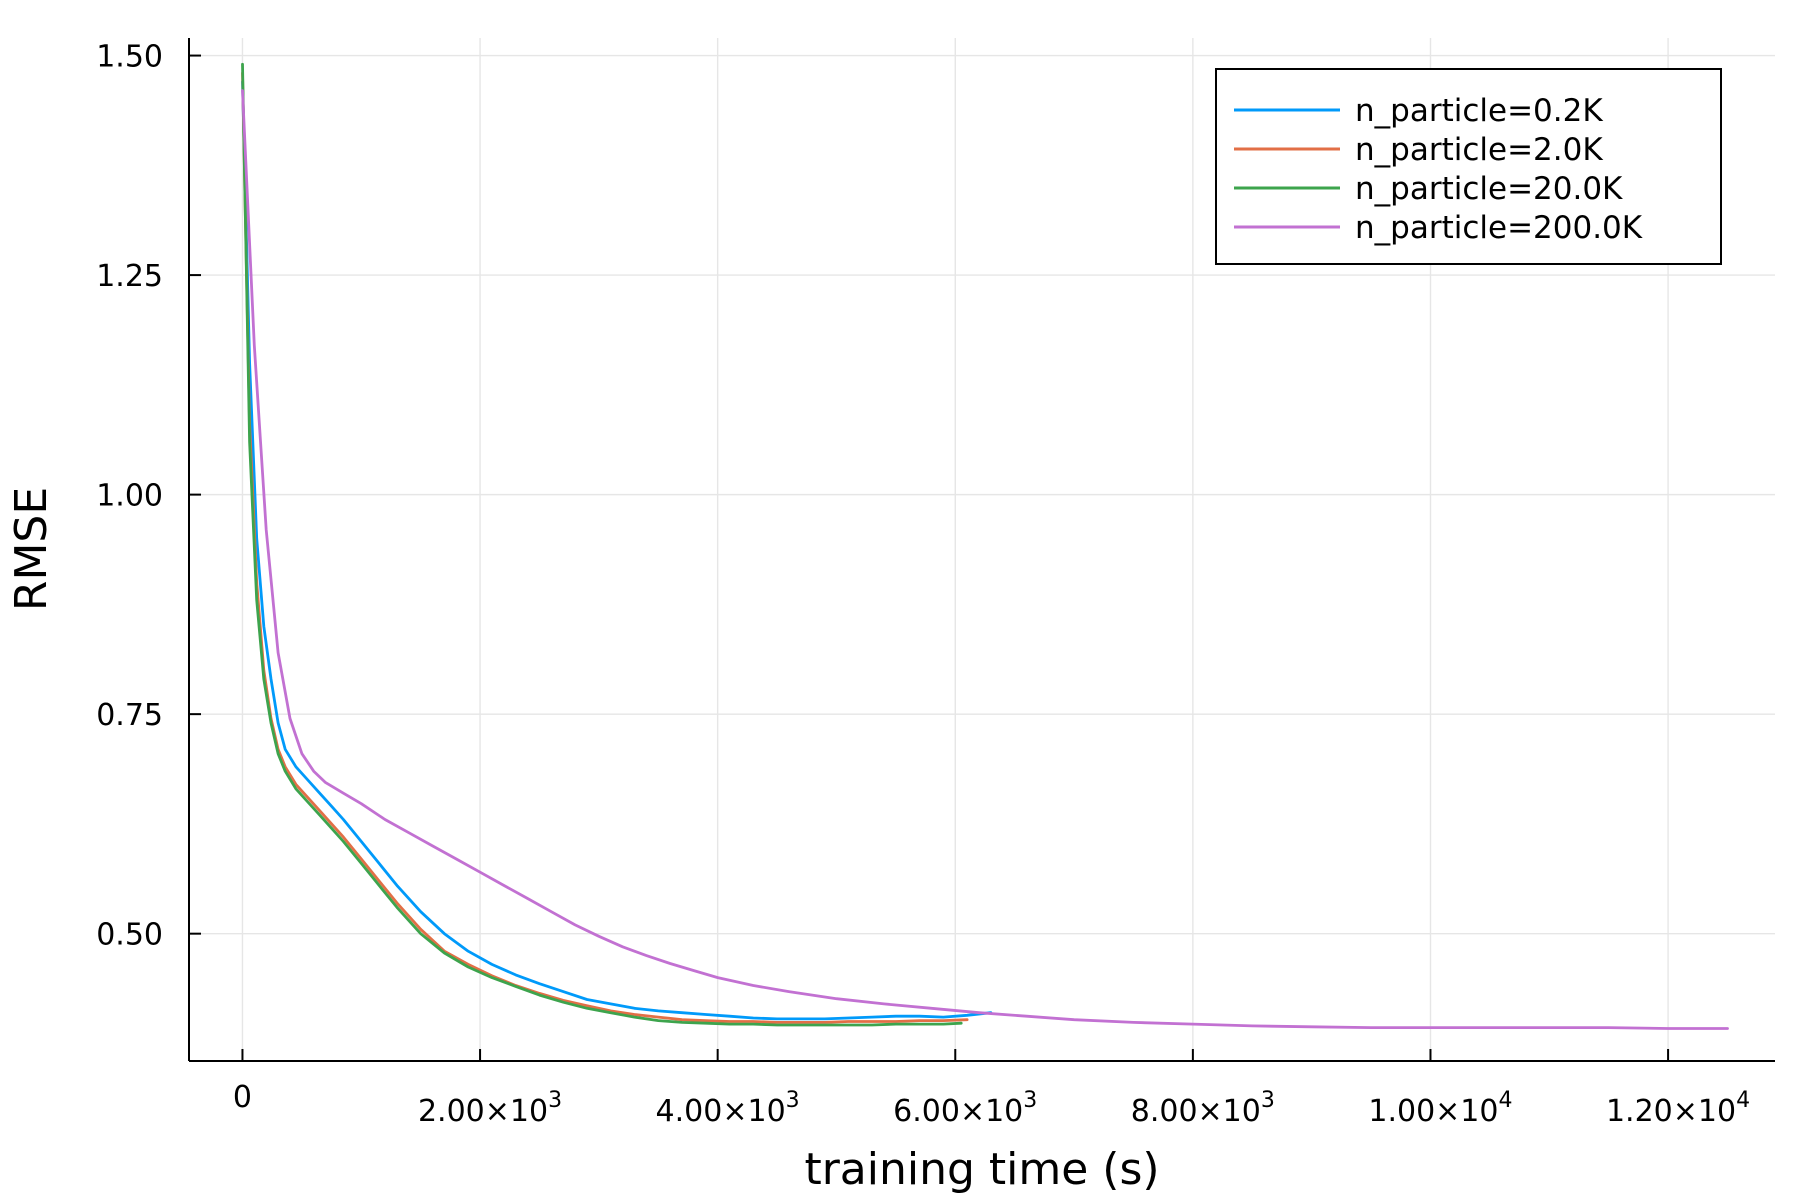 Image resolution: width=1800 pixels, height=1200 pixels. I want to click on x-tick-label: 4.00×10³, so click(728, 1108).